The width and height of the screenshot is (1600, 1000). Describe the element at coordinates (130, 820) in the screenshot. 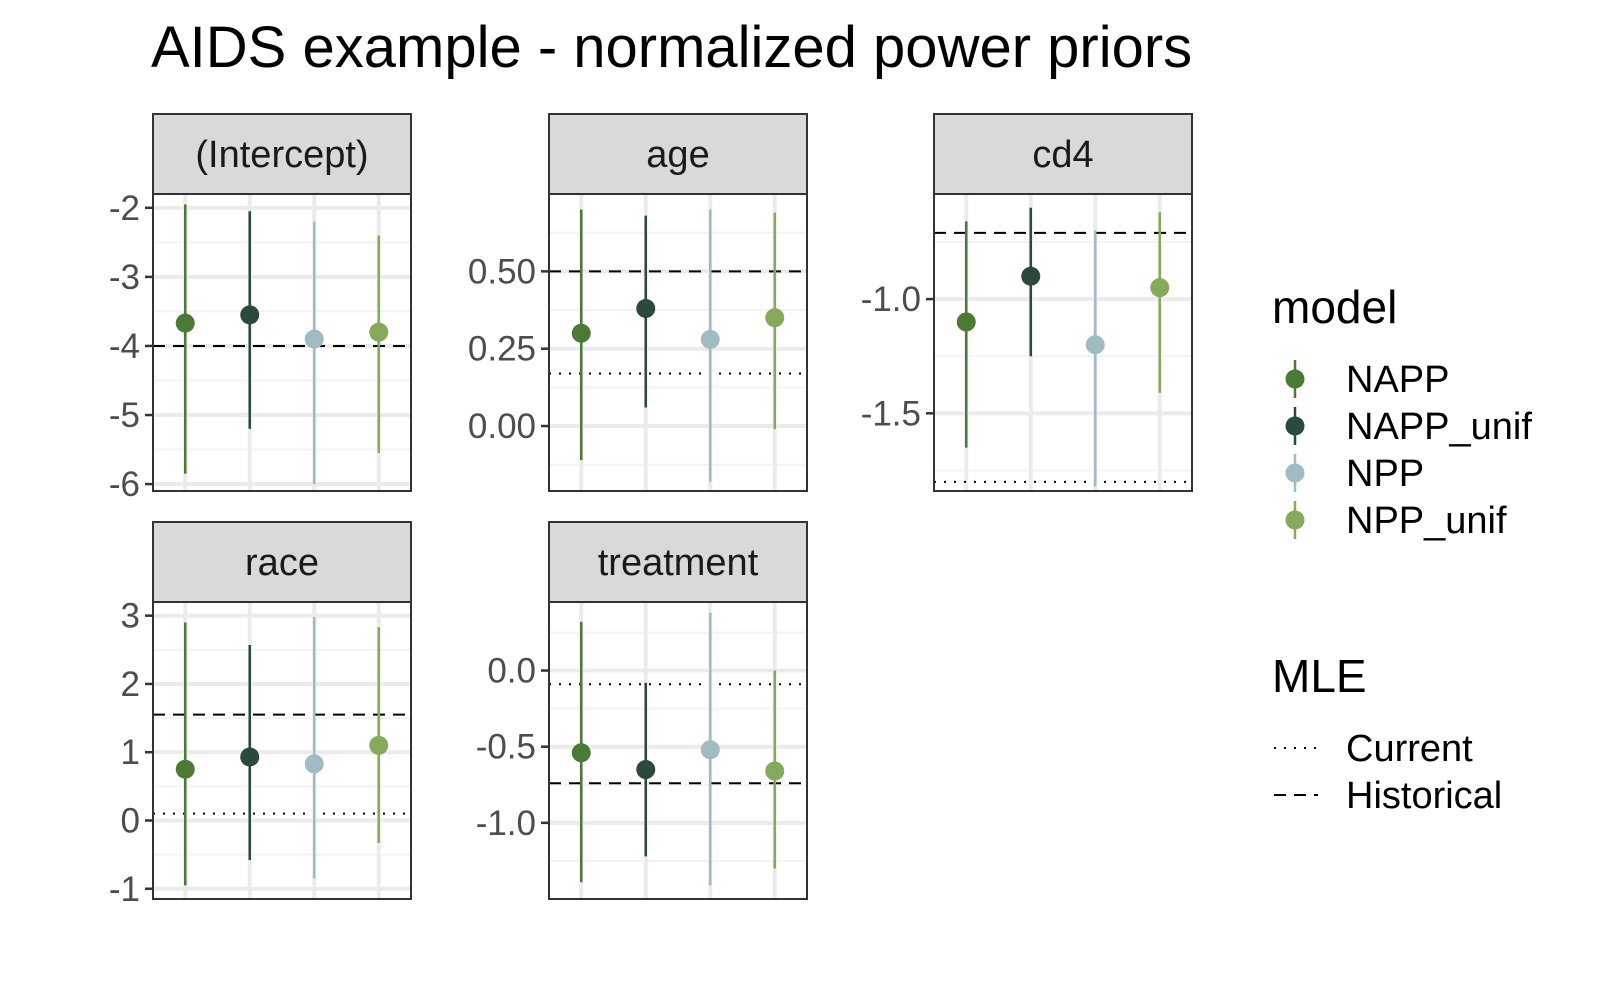

I see `y-tick-label: 0` at that location.